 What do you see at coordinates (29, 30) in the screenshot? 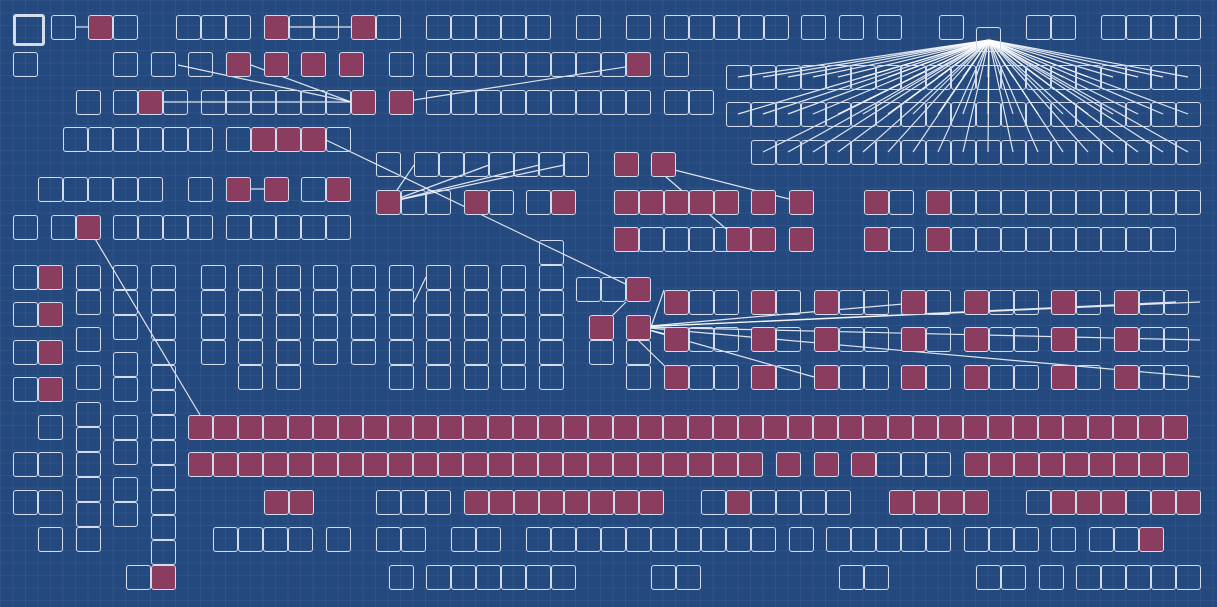
I see `selected-cell` at bounding box center [29, 30].